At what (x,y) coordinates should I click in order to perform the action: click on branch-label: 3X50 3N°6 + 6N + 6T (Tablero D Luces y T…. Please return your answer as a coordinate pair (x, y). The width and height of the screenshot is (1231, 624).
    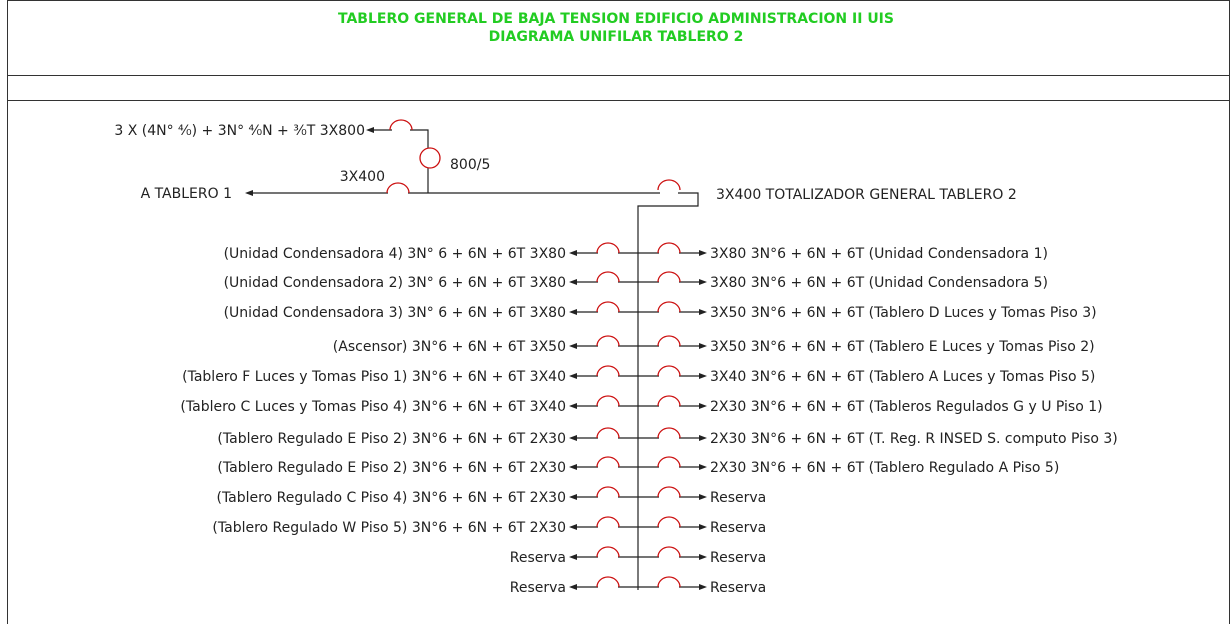
    Looking at the image, I should click on (903, 313).